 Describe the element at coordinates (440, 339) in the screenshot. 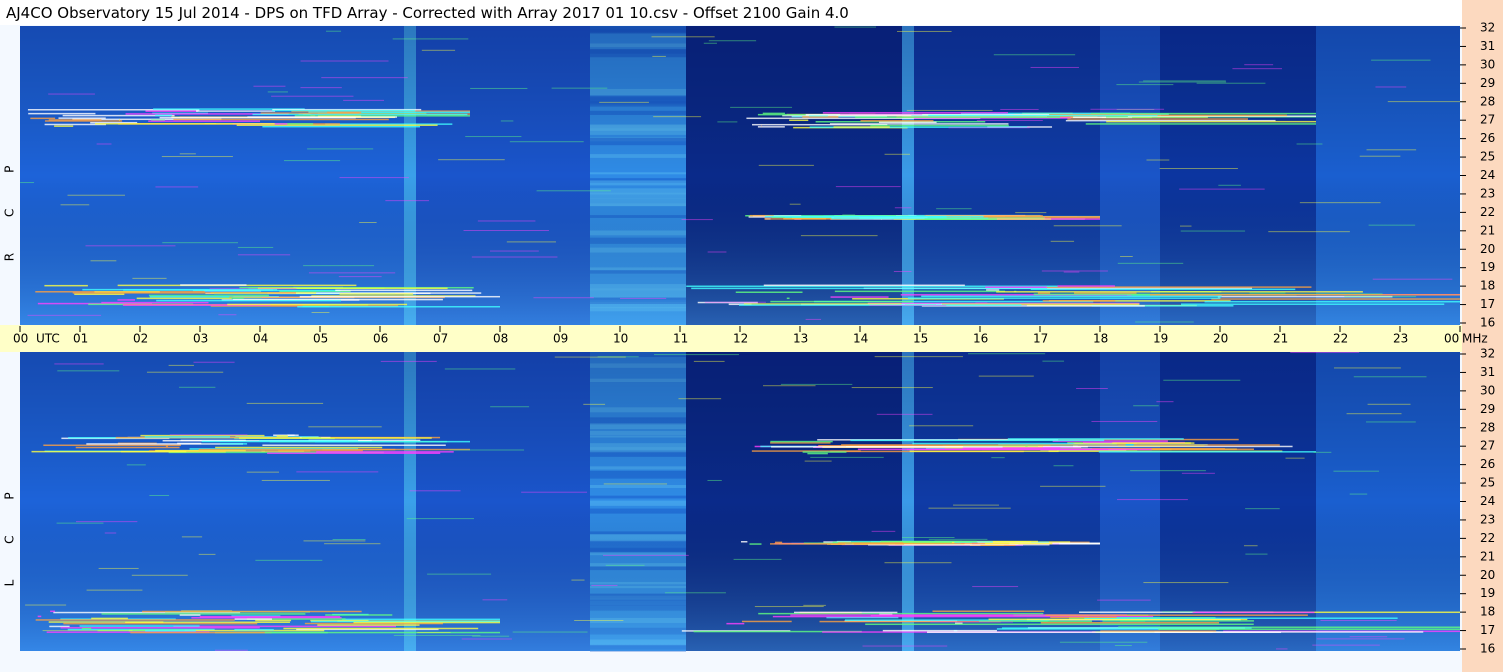

I see `time-tick-label: 07` at that location.